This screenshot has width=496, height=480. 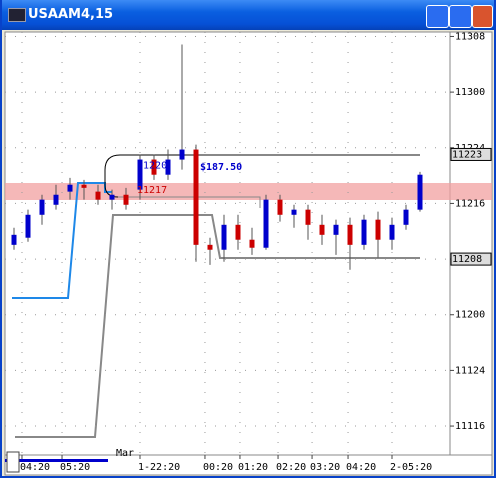 I want to click on annotation: $187.50, so click(x=221, y=167).